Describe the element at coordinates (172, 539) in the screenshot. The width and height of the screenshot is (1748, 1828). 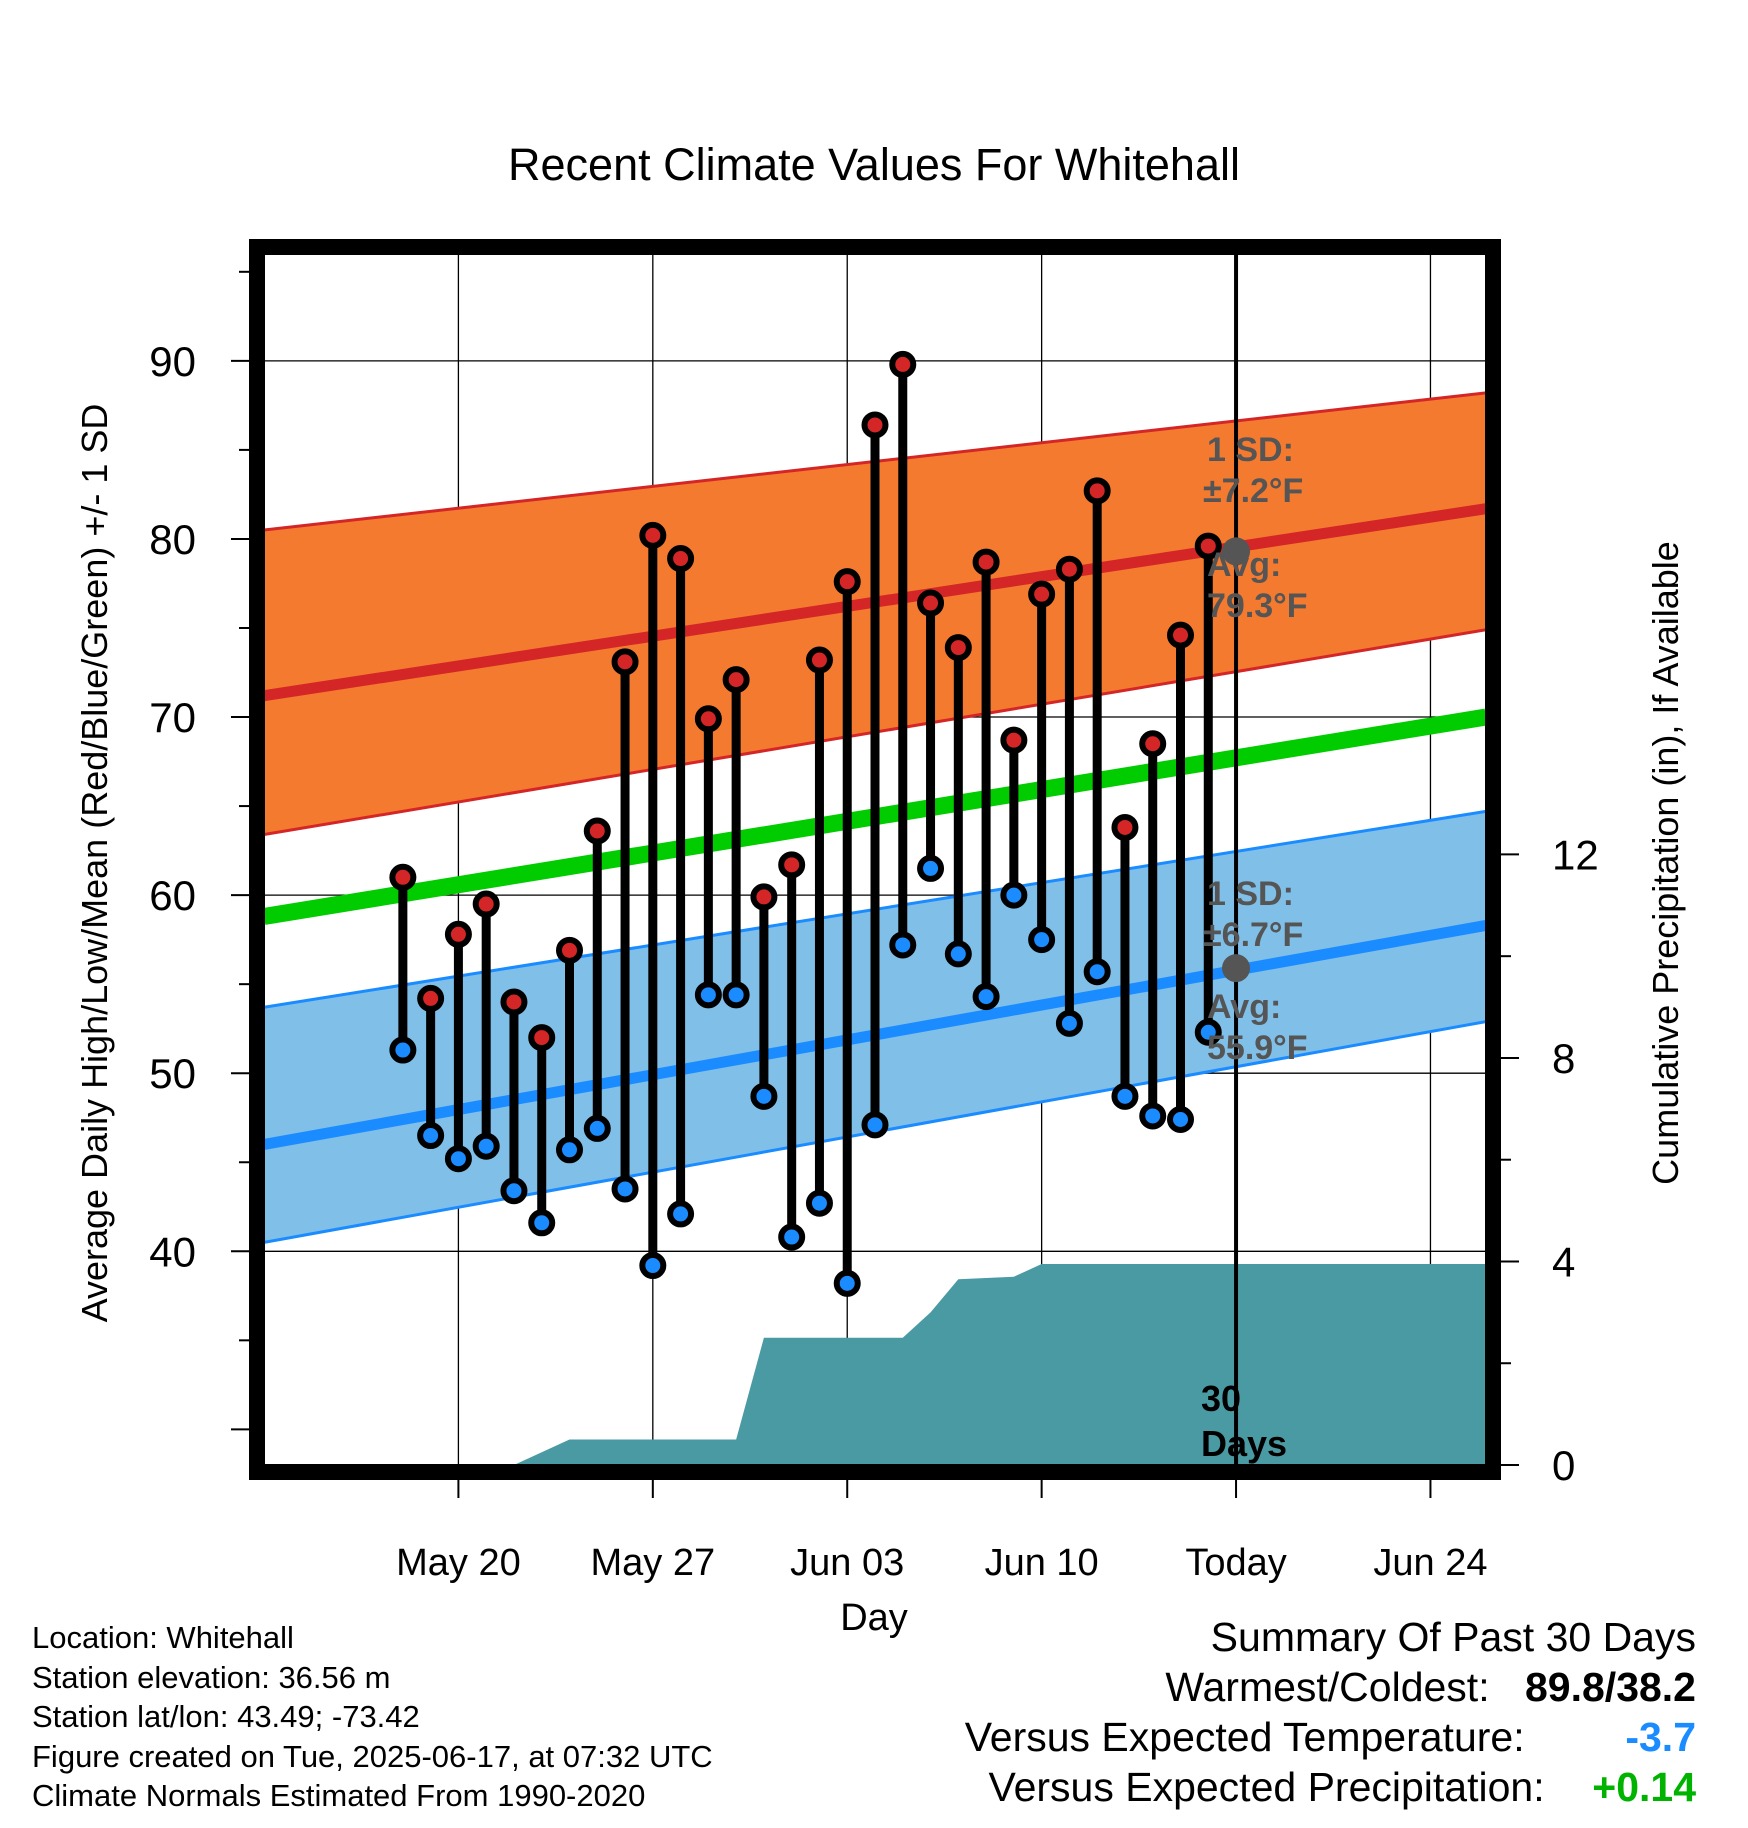
I see `y-tick-label: 80` at that location.